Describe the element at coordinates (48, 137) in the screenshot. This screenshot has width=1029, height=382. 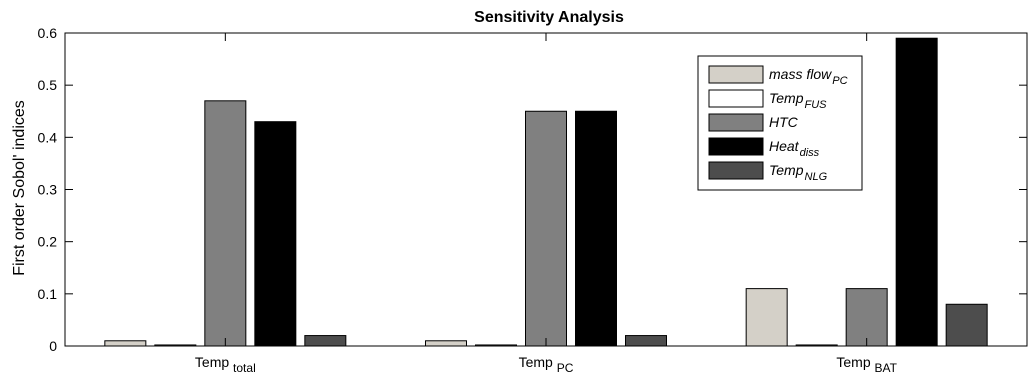
I see `y-tick-label: 0.4` at that location.